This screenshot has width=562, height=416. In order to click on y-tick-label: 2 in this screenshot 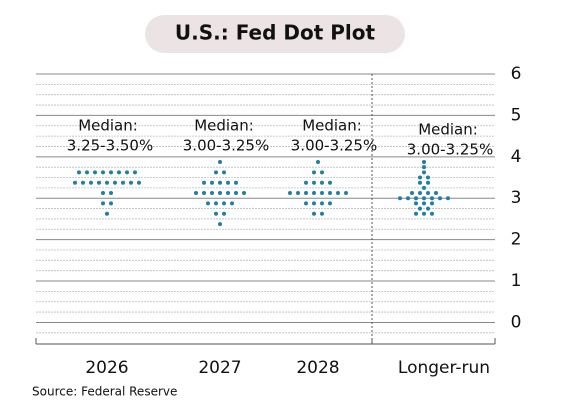, I will do `click(516, 240)`.